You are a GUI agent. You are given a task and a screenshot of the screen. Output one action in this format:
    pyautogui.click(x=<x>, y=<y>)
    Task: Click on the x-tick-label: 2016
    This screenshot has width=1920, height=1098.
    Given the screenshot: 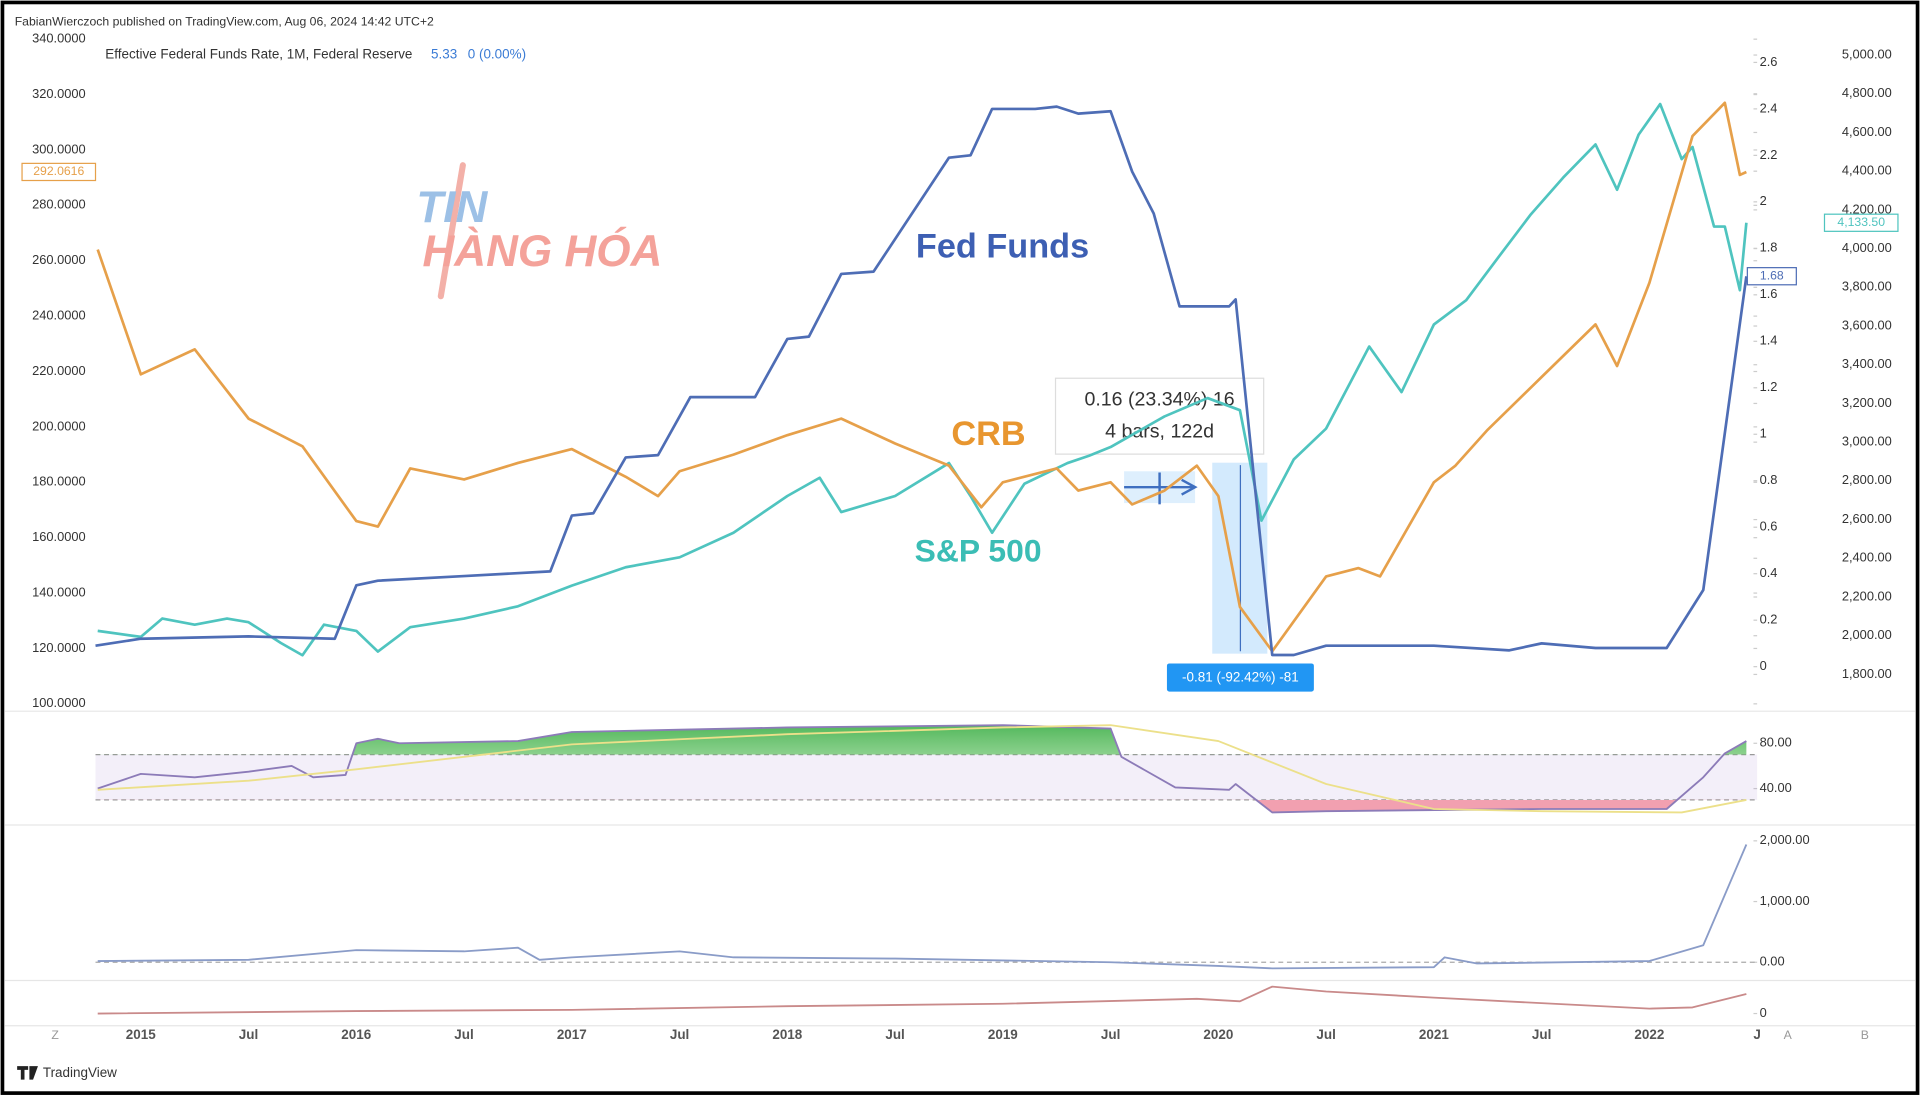 What is the action you would take?
    pyautogui.click(x=356, y=1034)
    